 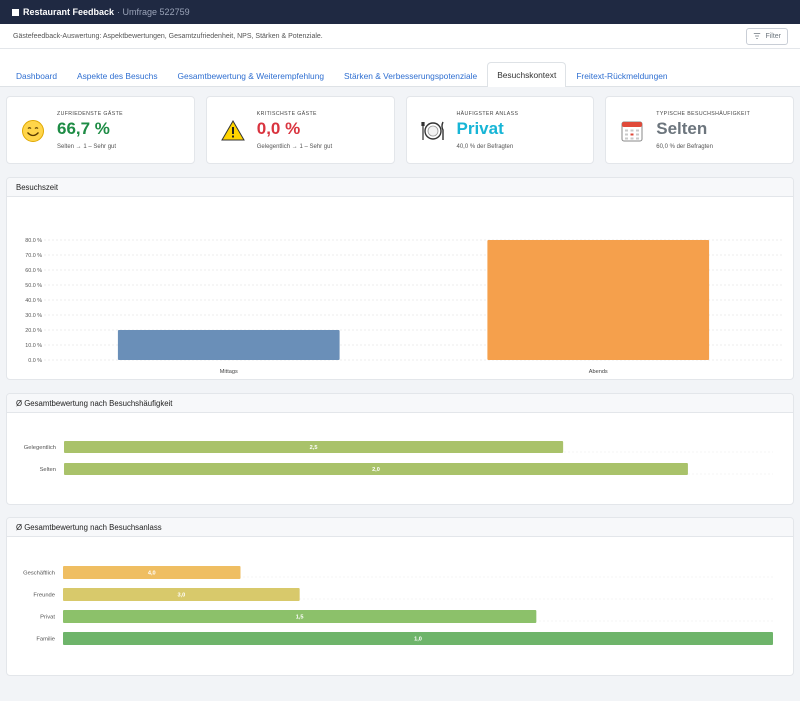 What do you see at coordinates (773, 36) in the screenshot?
I see `filter-label: Filter` at bounding box center [773, 36].